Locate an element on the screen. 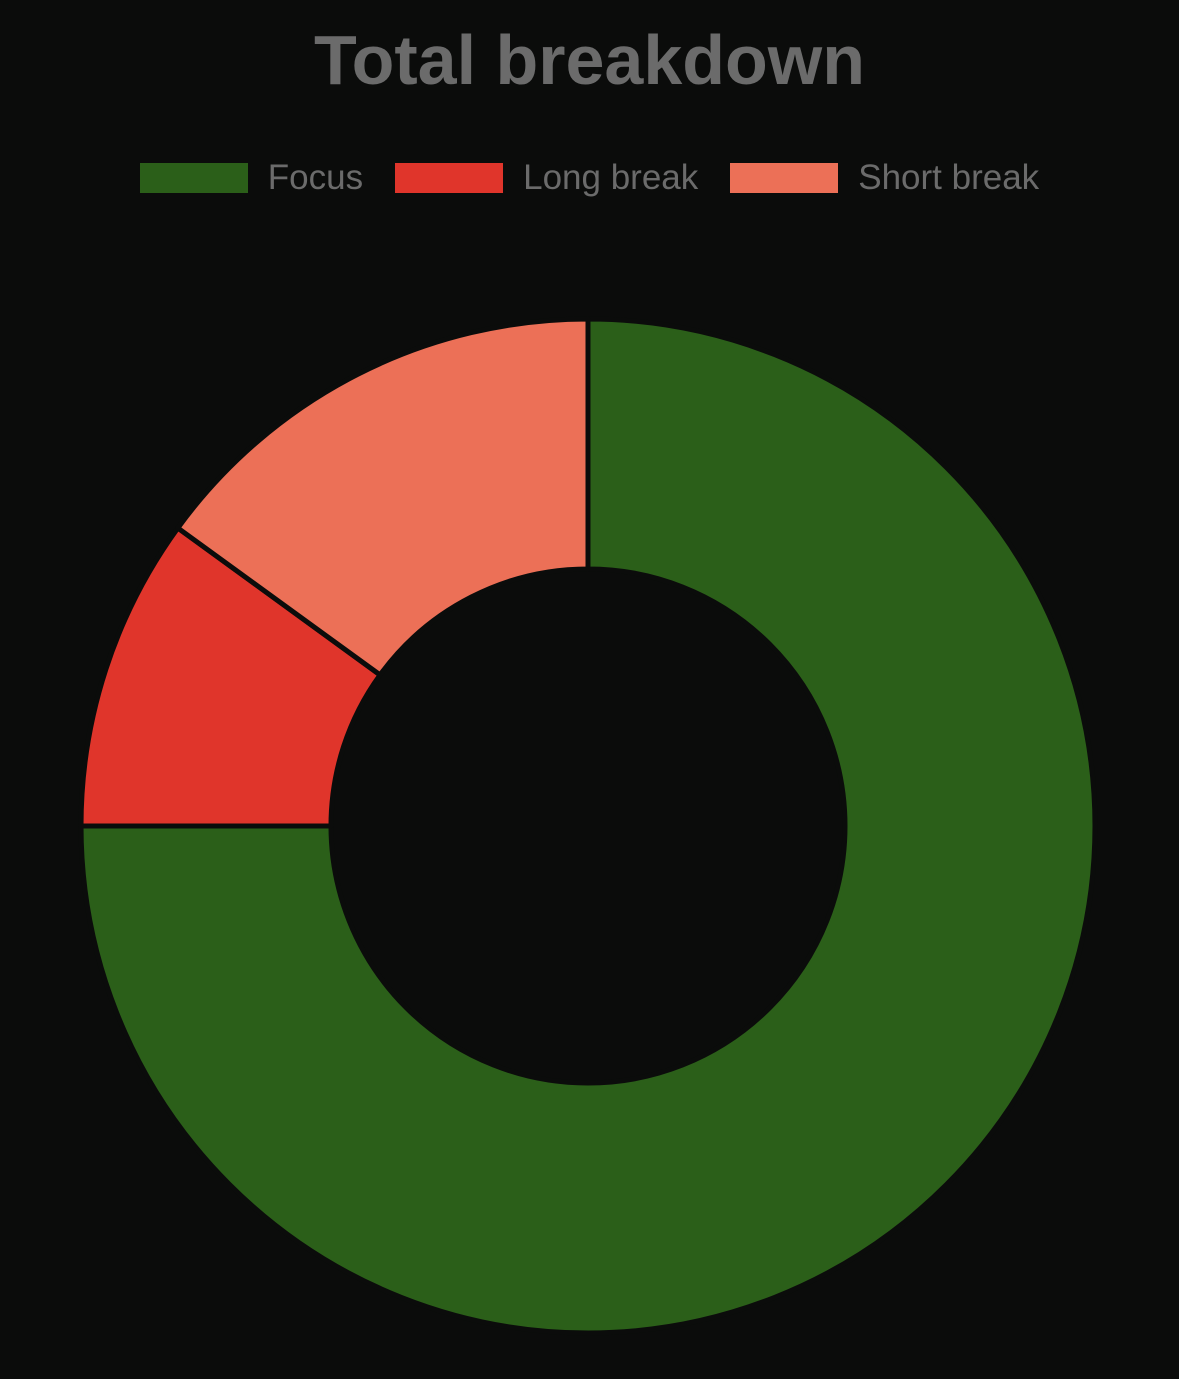 Image resolution: width=1179 pixels, height=1379 pixels. chart-title: Total breakdown is located at coordinates (589, 60).